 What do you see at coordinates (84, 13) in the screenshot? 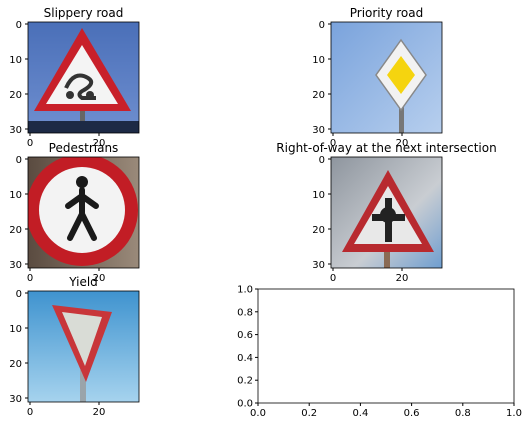
I see `panel-title: Slippery road` at bounding box center [84, 13].